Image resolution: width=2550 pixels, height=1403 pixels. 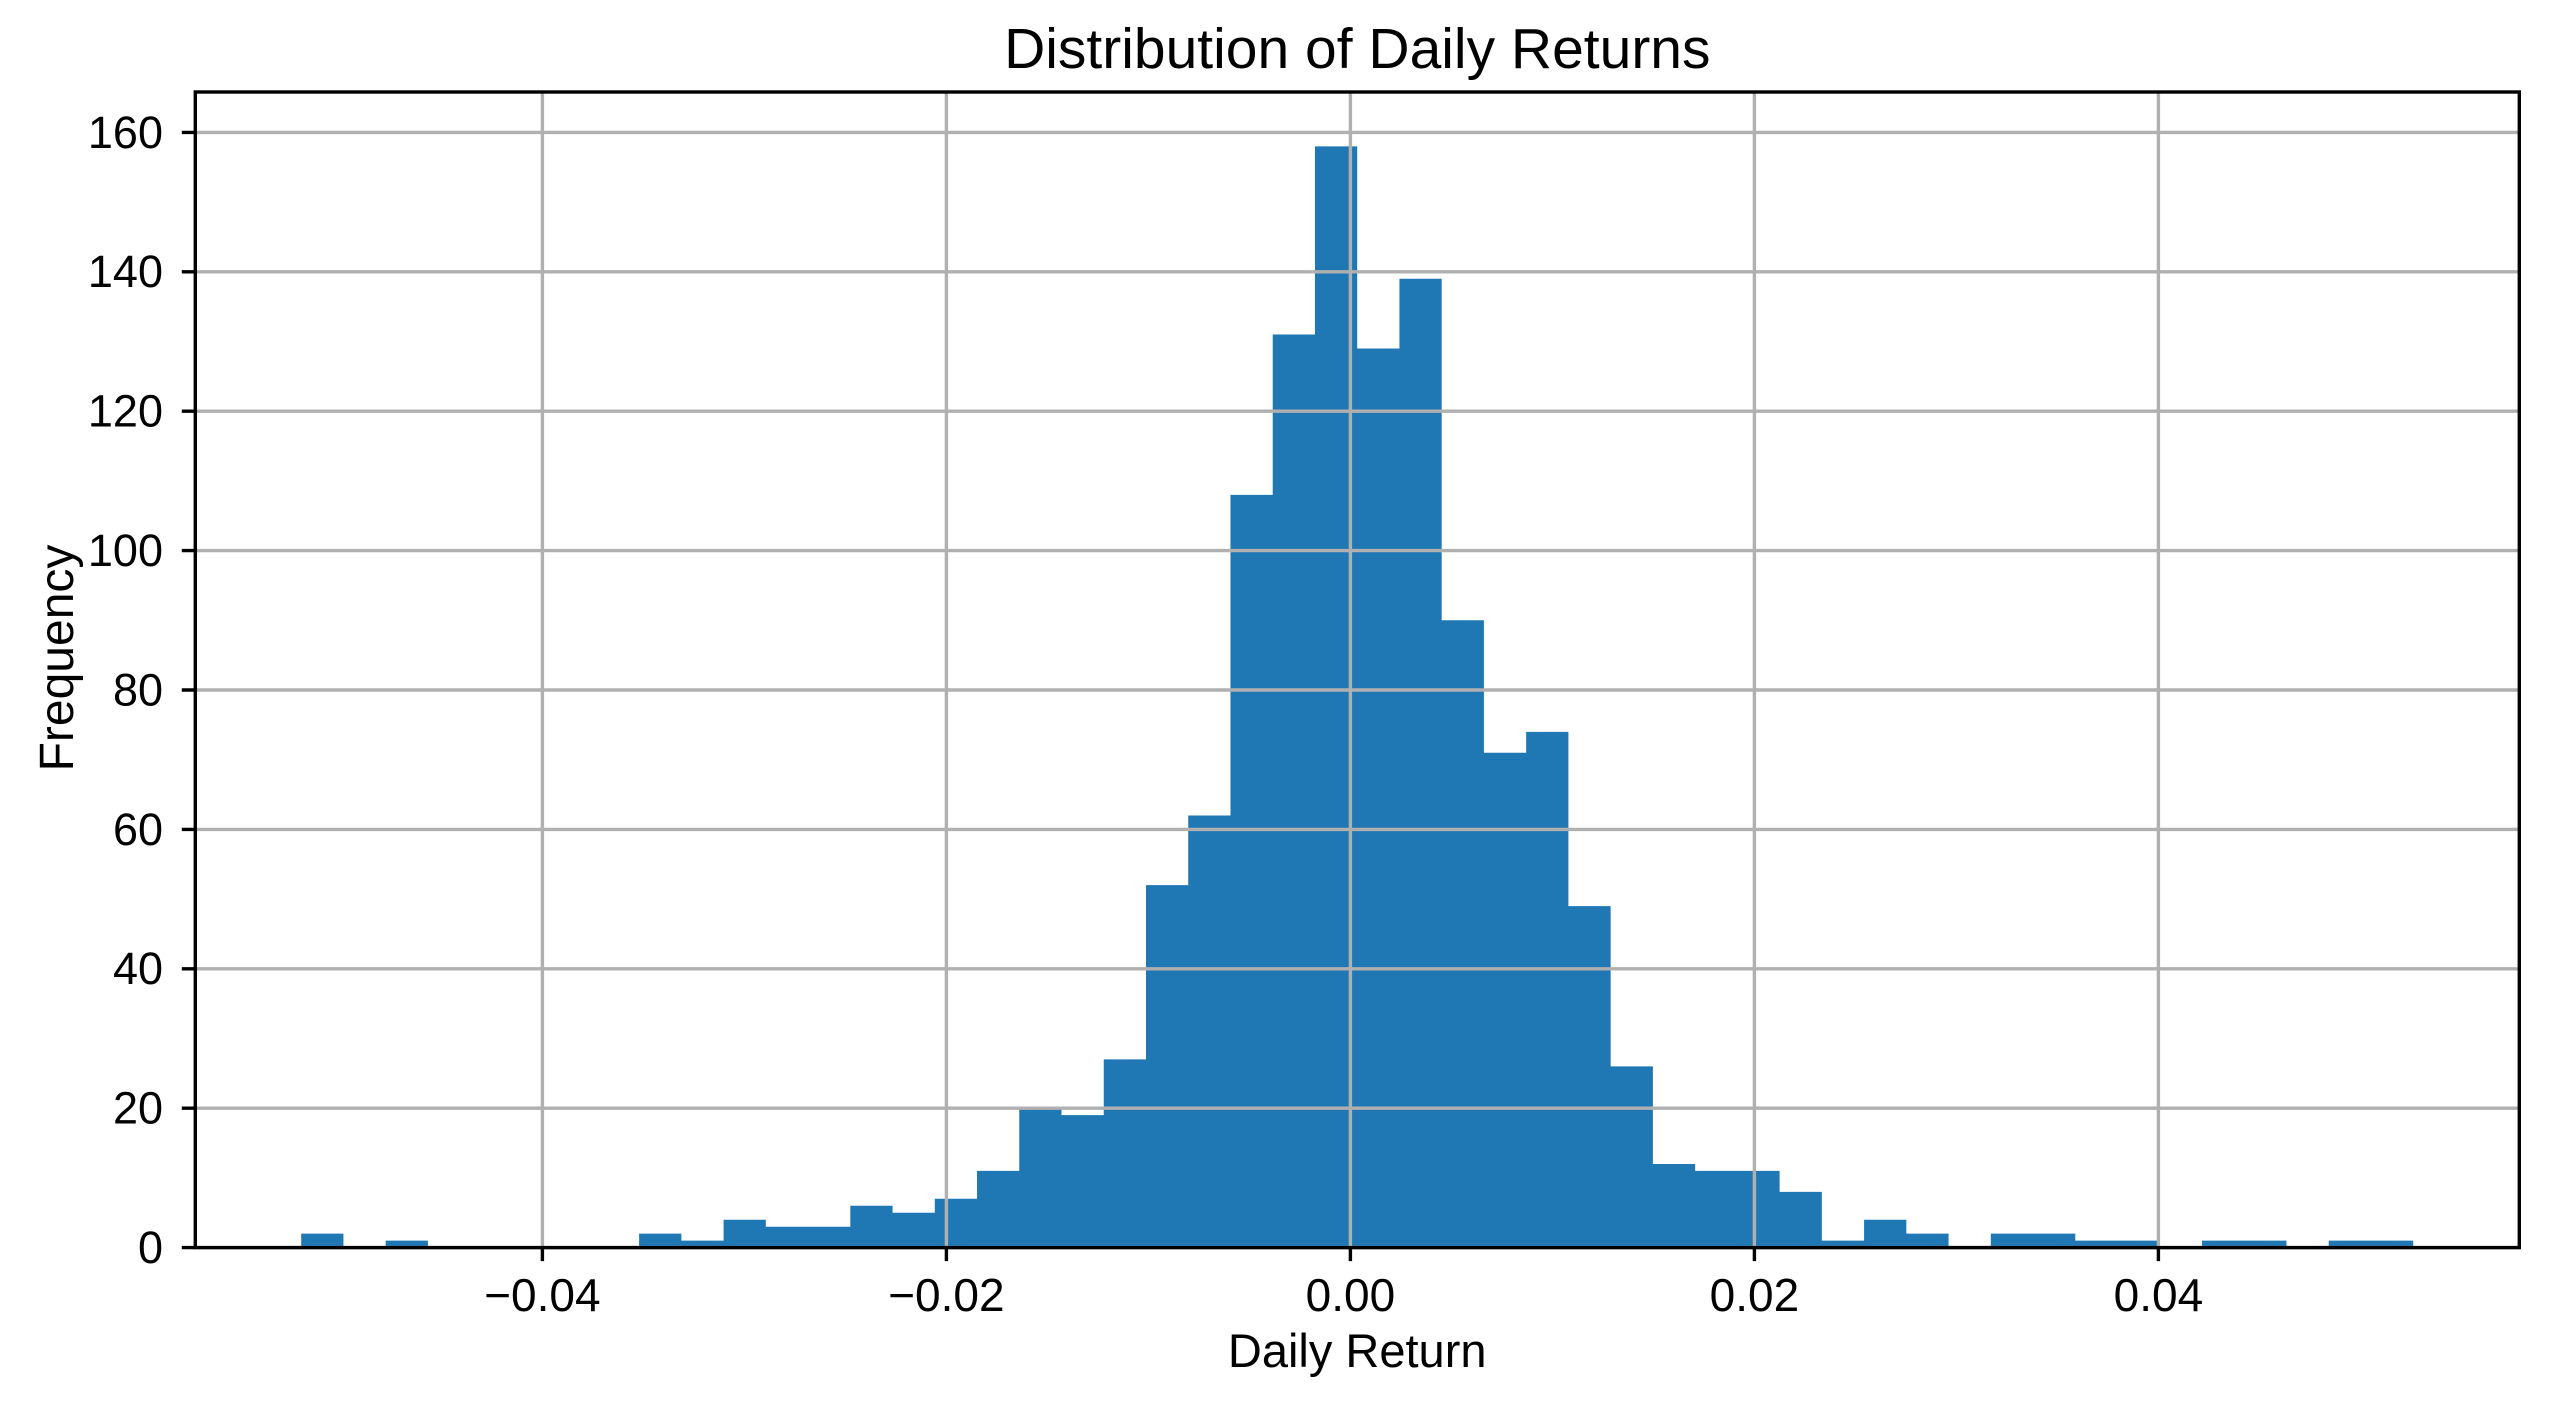 What do you see at coordinates (1357, 1350) in the screenshot?
I see `svg-text: Daily Return` at bounding box center [1357, 1350].